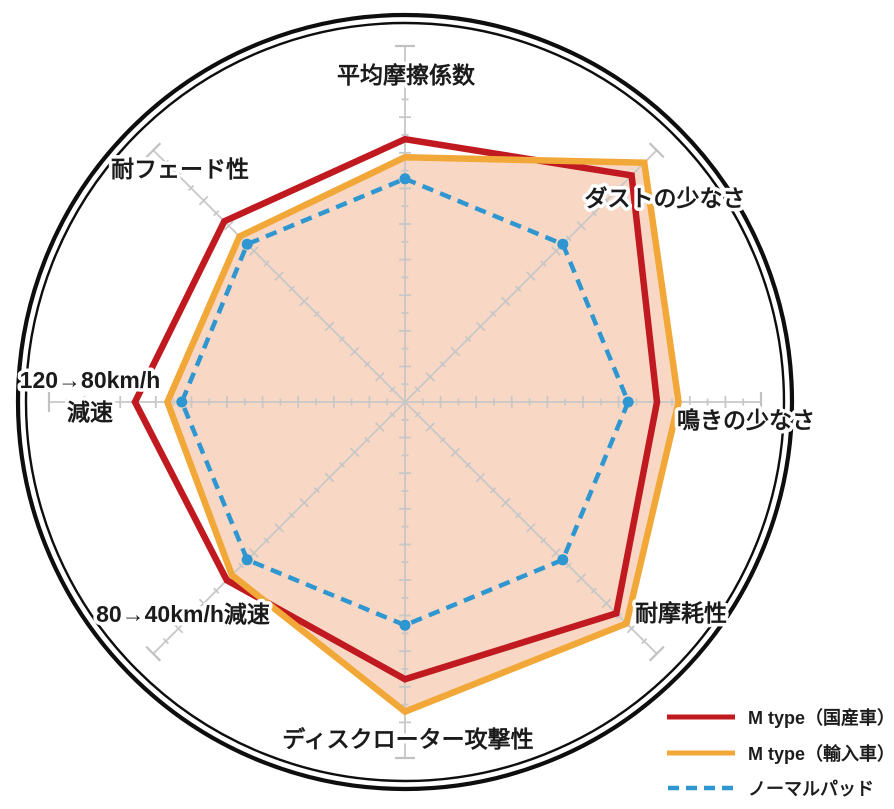 Image resolution: width=894 pixels, height=809 pixels. Describe the element at coordinates (90, 380) in the screenshot. I see `axis-label-decel-120-80-line1: 120→80km/h` at that location.